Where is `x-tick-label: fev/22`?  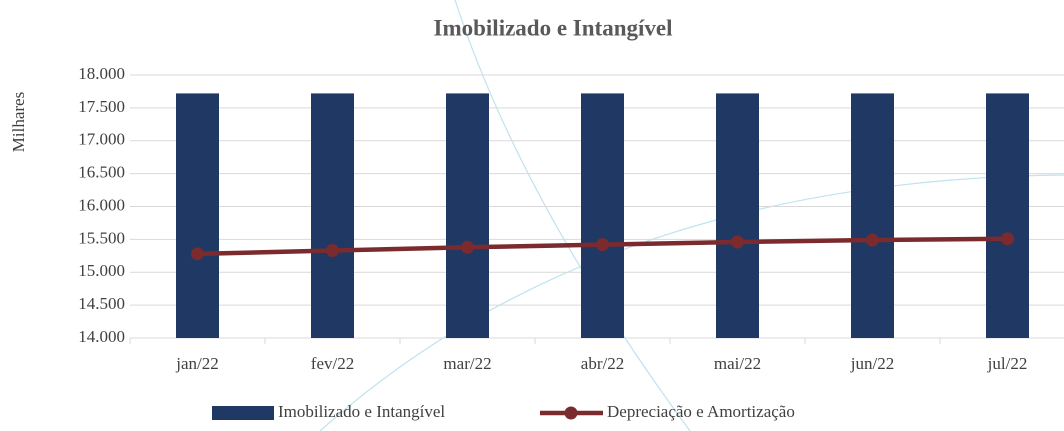
x-tick-label: fev/22 is located at coordinates (332, 363).